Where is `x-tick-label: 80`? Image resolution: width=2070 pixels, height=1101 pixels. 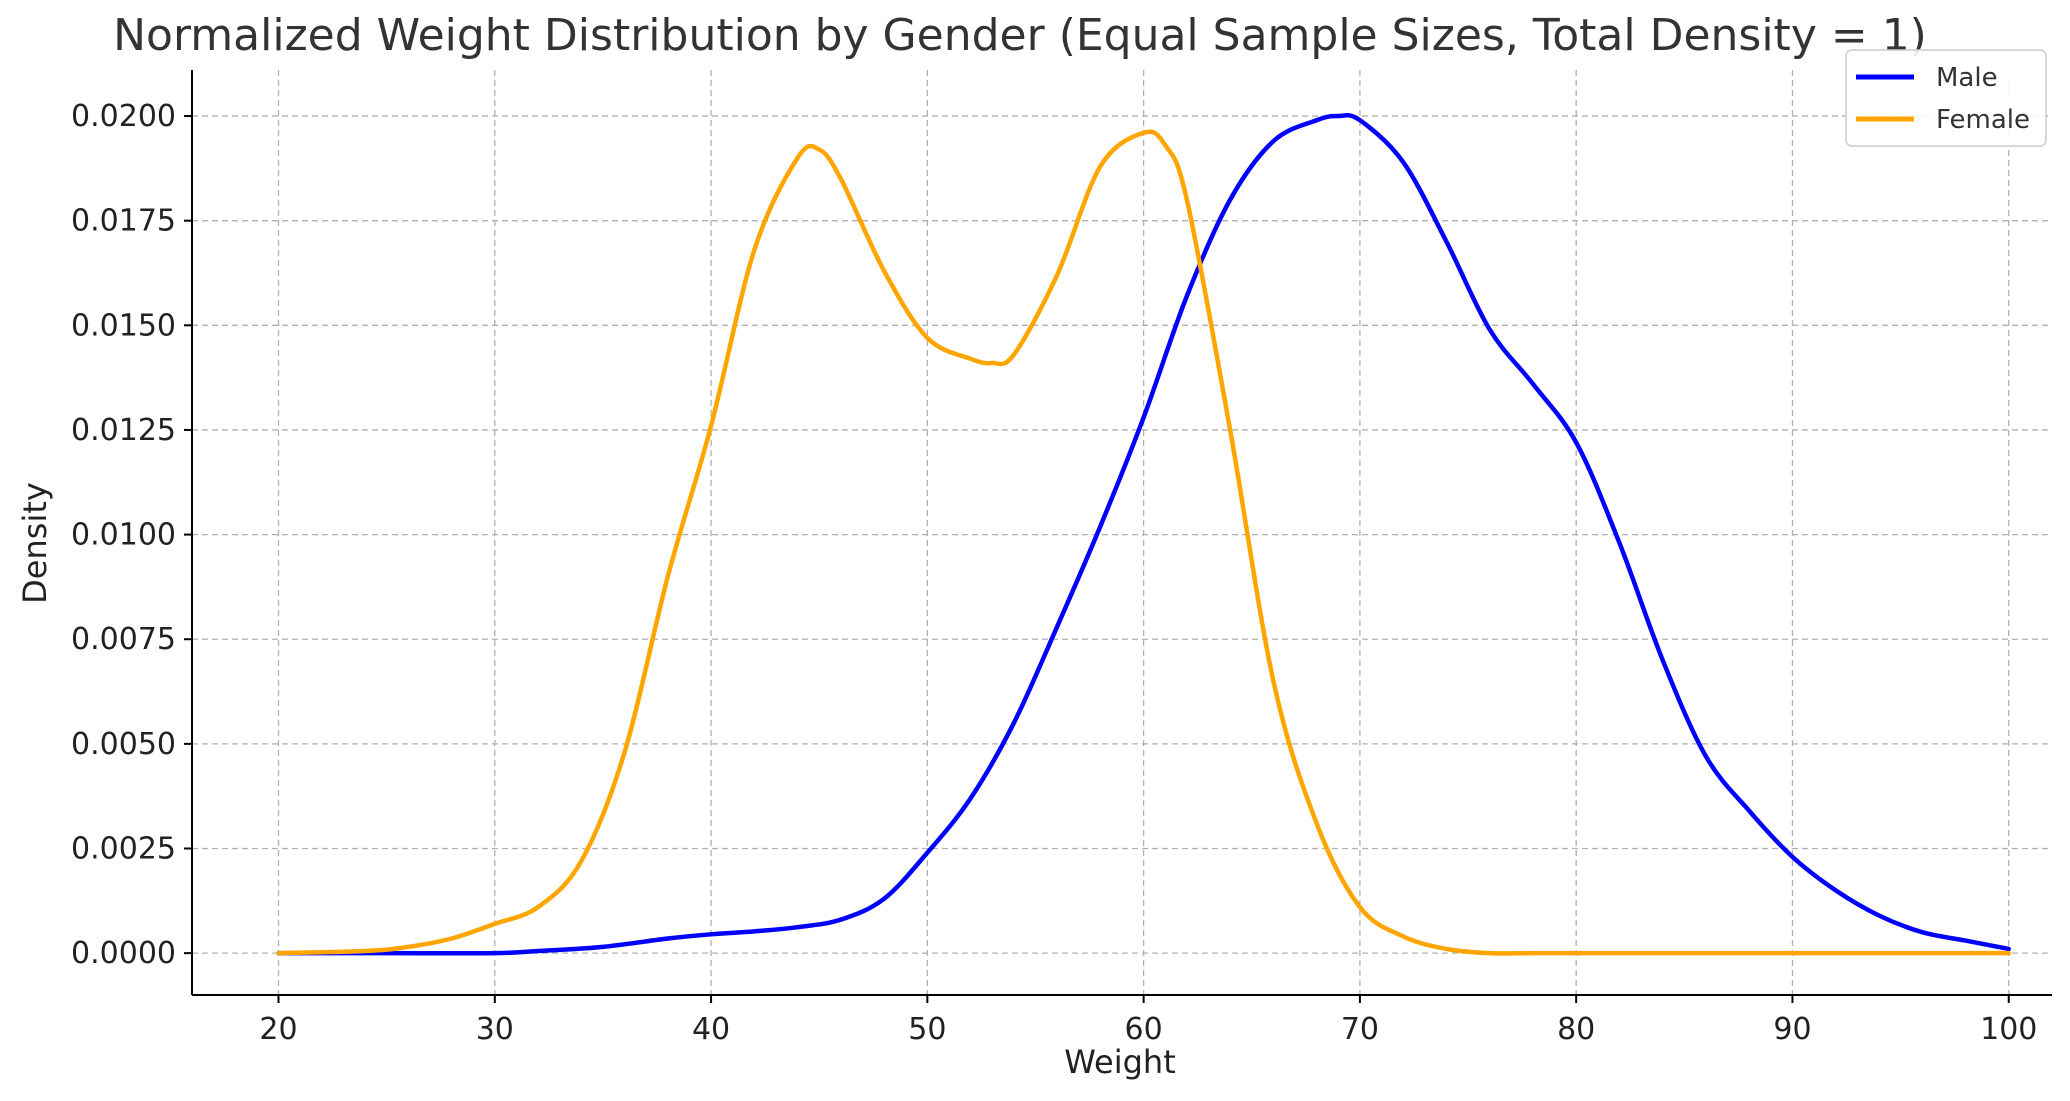 x-tick-label: 80 is located at coordinates (1576, 1029).